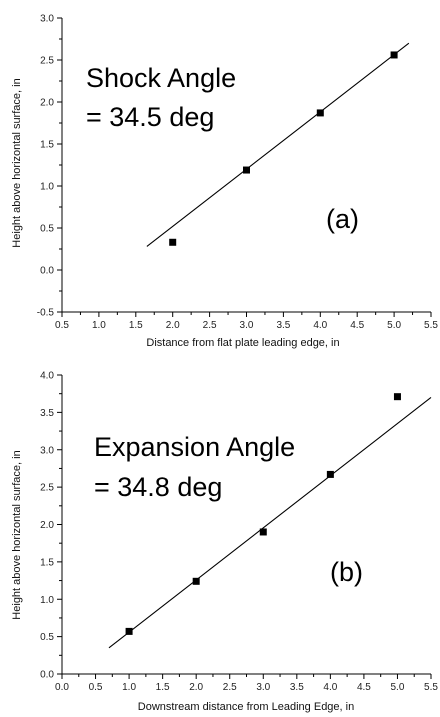 This screenshot has width=440, height=717. Describe the element at coordinates (194, 447) in the screenshot. I see `annotation-line-1: Expansion Angle` at that location.